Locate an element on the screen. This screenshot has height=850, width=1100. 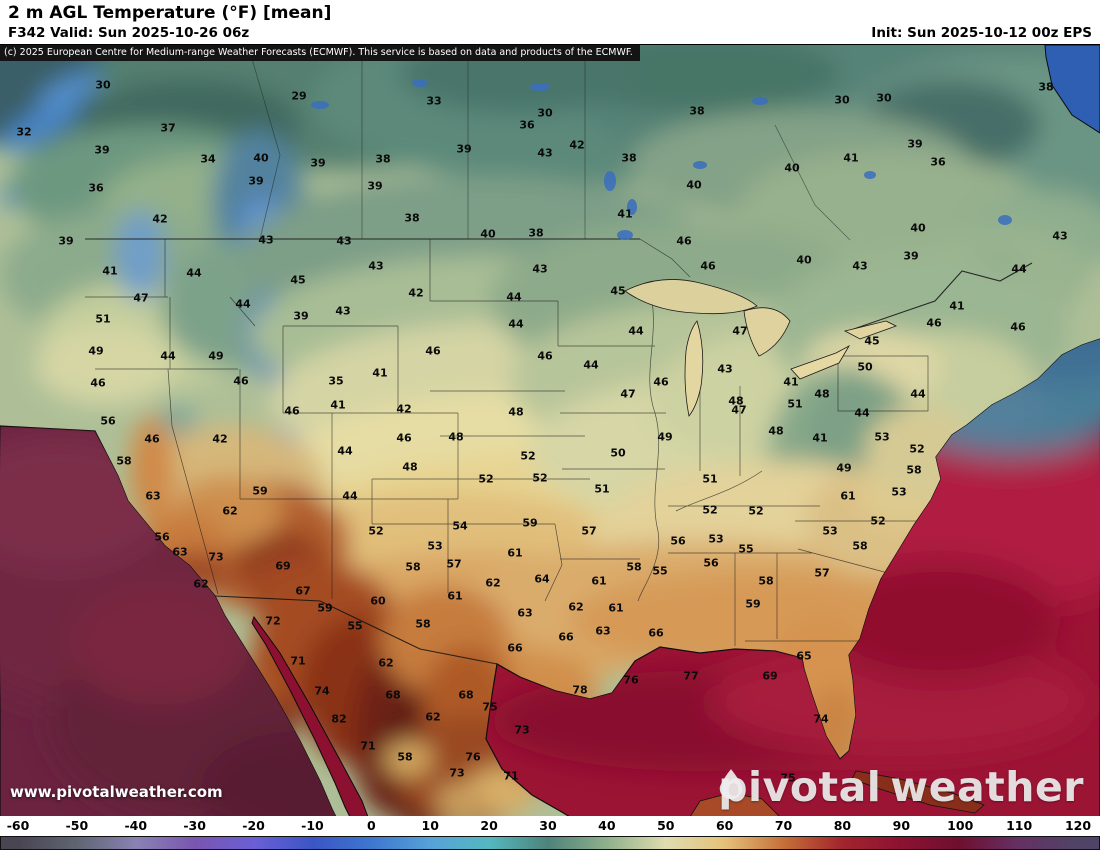
colorbar-tick: 20 is located at coordinates (489, 825).